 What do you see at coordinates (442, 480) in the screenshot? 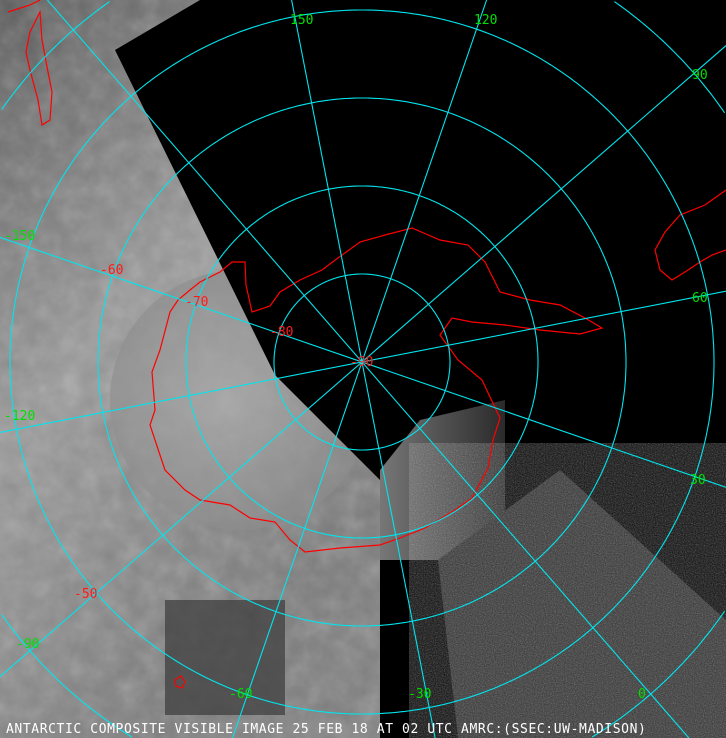
I see `near-pole-imagery` at bounding box center [442, 480].